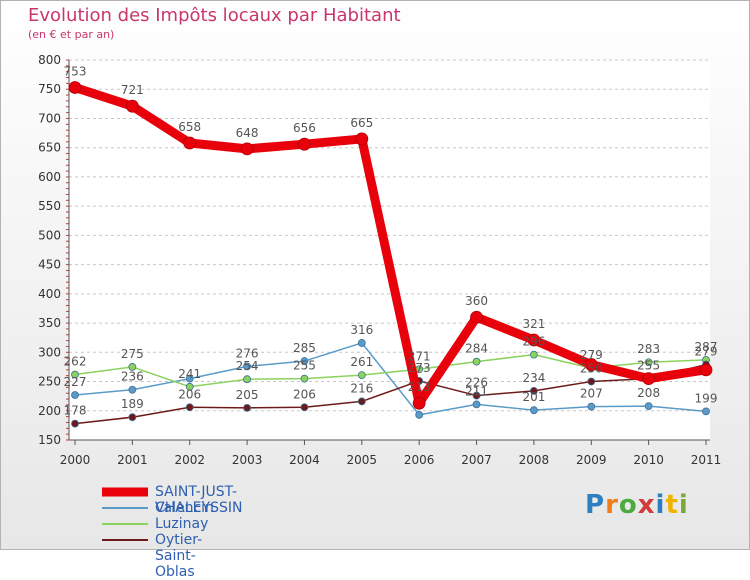  What do you see at coordinates (199, 500) in the screenshot?
I see `legend-label: SAINT-JUST-CHALEYSSIN` at bounding box center [199, 500].